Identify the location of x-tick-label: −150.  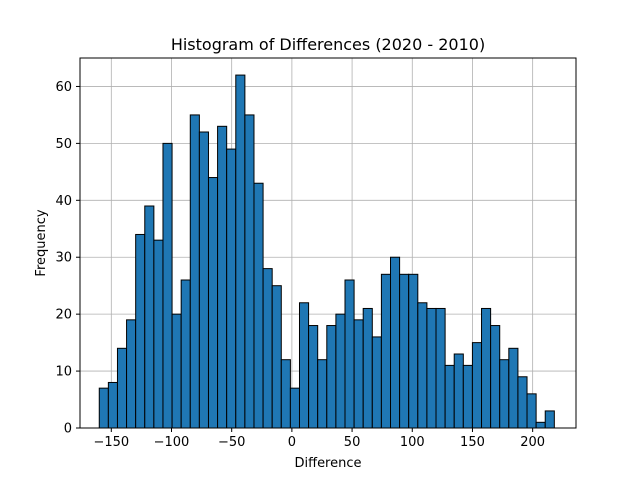
(111, 442).